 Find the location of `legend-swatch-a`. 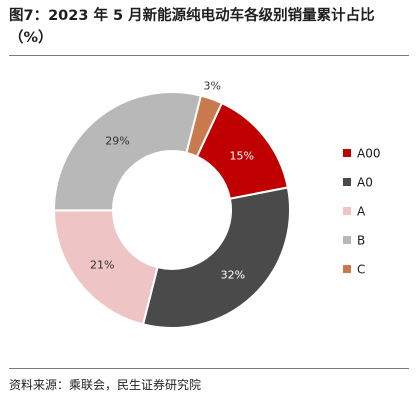

legend-swatch-a is located at coordinates (347, 211).